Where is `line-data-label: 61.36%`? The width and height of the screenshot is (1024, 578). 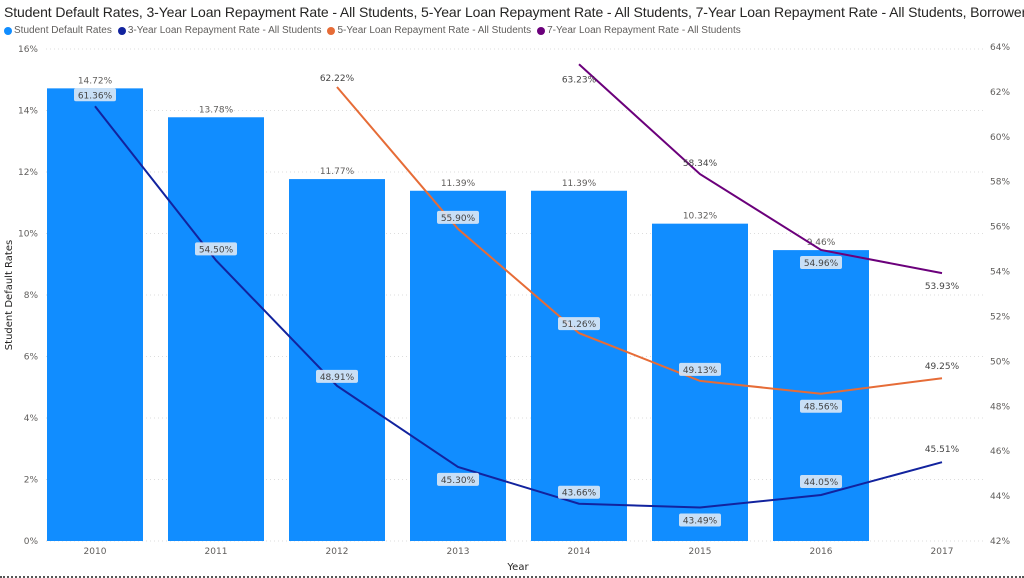
line-data-label: 61.36% is located at coordinates (95, 96).